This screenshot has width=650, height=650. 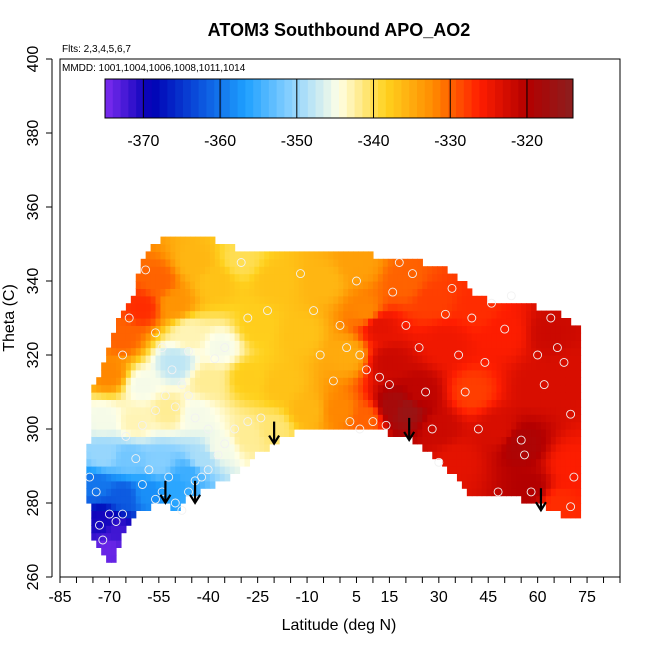 I want to click on down-arrow, so click(x=409, y=429).